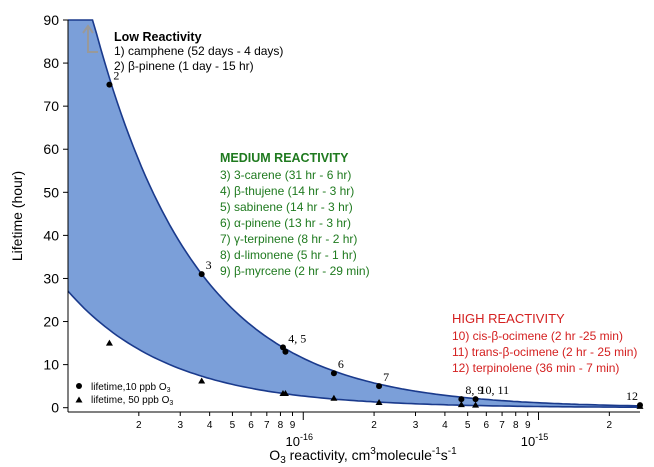 The image size is (654, 467). I want to click on point-number-label: 3, so click(209, 265).